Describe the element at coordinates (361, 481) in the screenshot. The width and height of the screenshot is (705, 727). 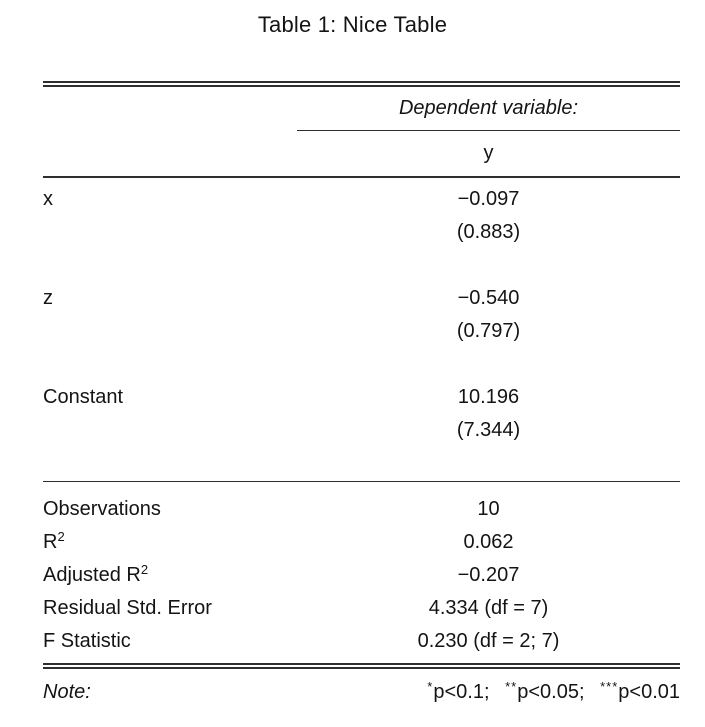
I see `stats-separator-rule` at that location.